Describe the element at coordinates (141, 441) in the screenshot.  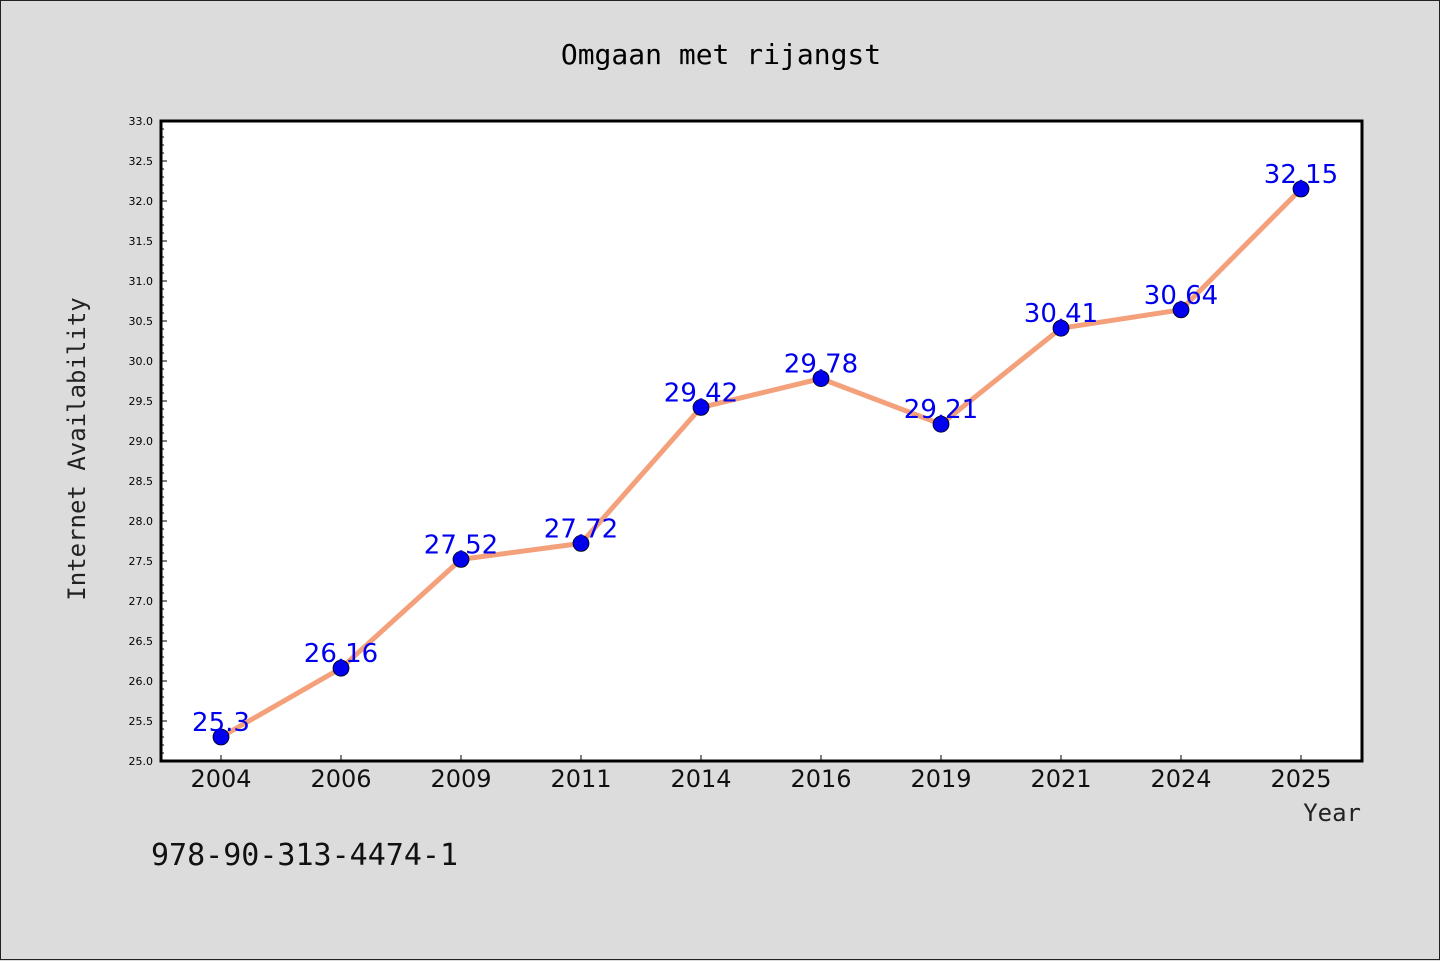
I see `y-tick-label: 29.0` at that location.